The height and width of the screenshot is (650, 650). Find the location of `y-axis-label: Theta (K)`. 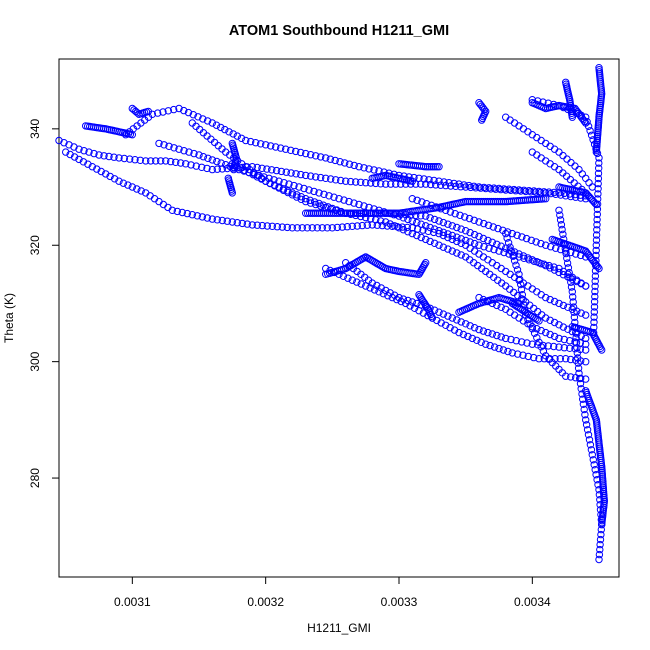

y-axis-label: Theta (K) is located at coordinates (9, 318).